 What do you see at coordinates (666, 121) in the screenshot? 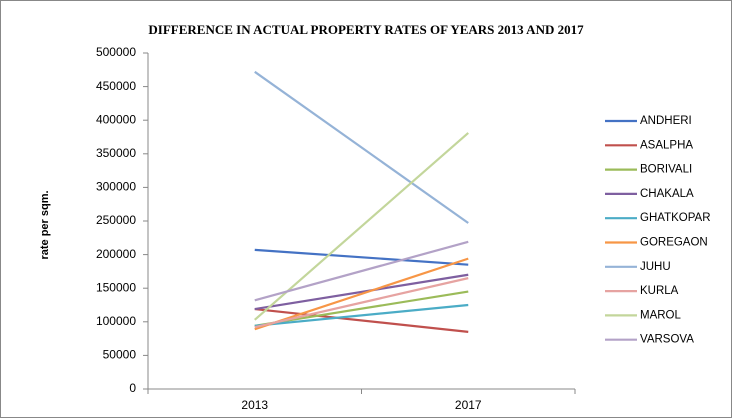
I see `legend-label: ANDHERI` at bounding box center [666, 121].